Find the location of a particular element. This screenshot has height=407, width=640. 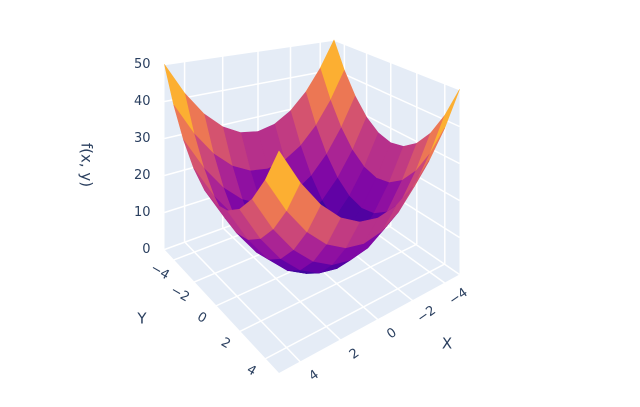

z-tick-label: 20 is located at coordinates (142, 175).